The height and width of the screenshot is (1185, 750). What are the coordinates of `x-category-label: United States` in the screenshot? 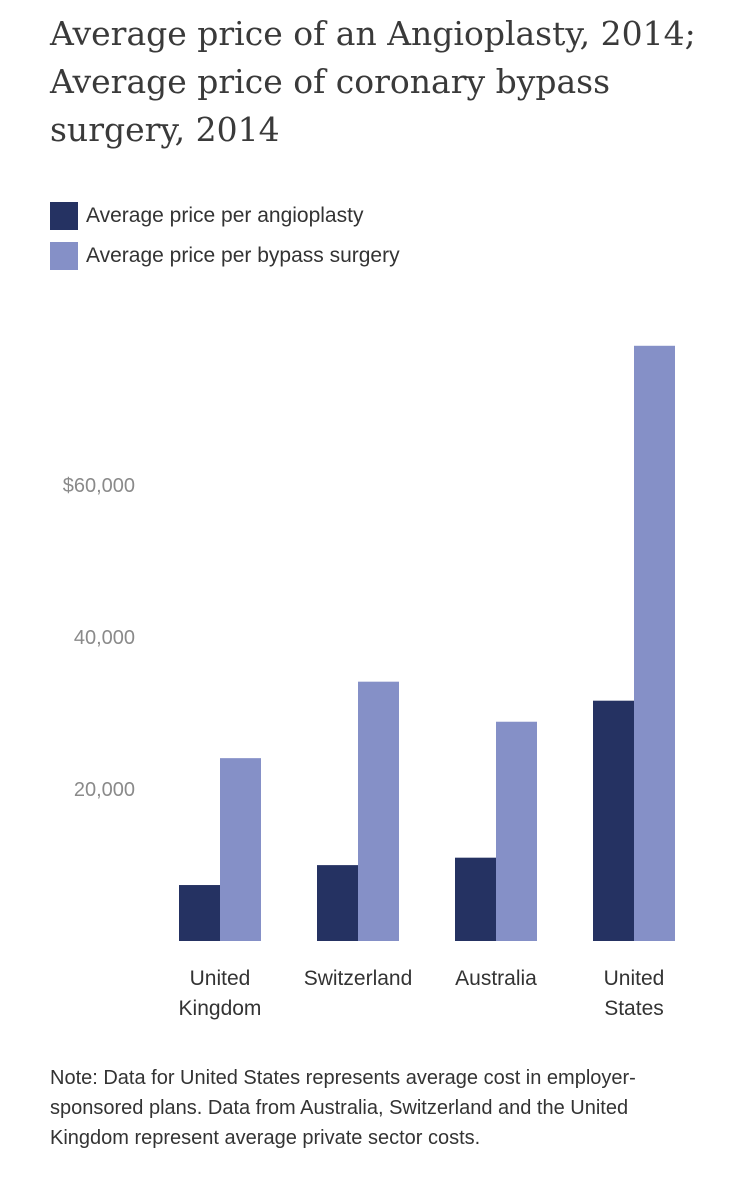 It's located at (634, 993).